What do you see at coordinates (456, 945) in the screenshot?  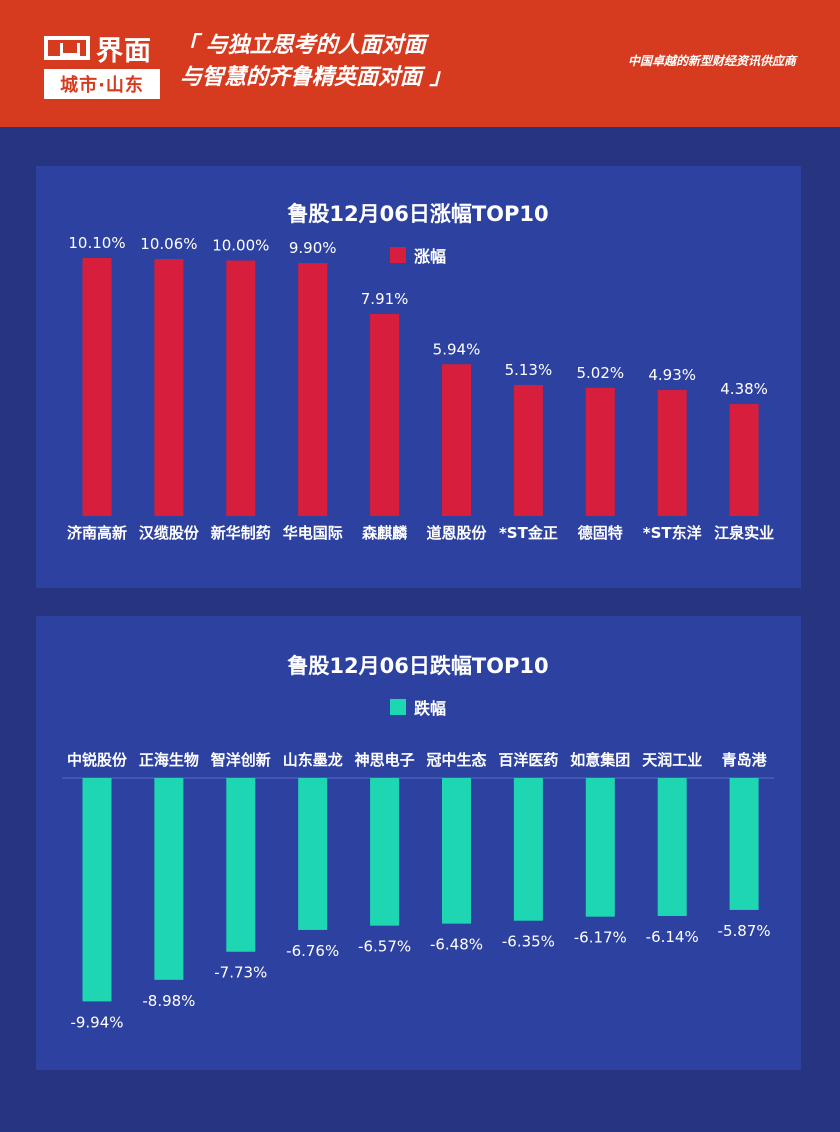 I see `data-label: -6.48%` at bounding box center [456, 945].